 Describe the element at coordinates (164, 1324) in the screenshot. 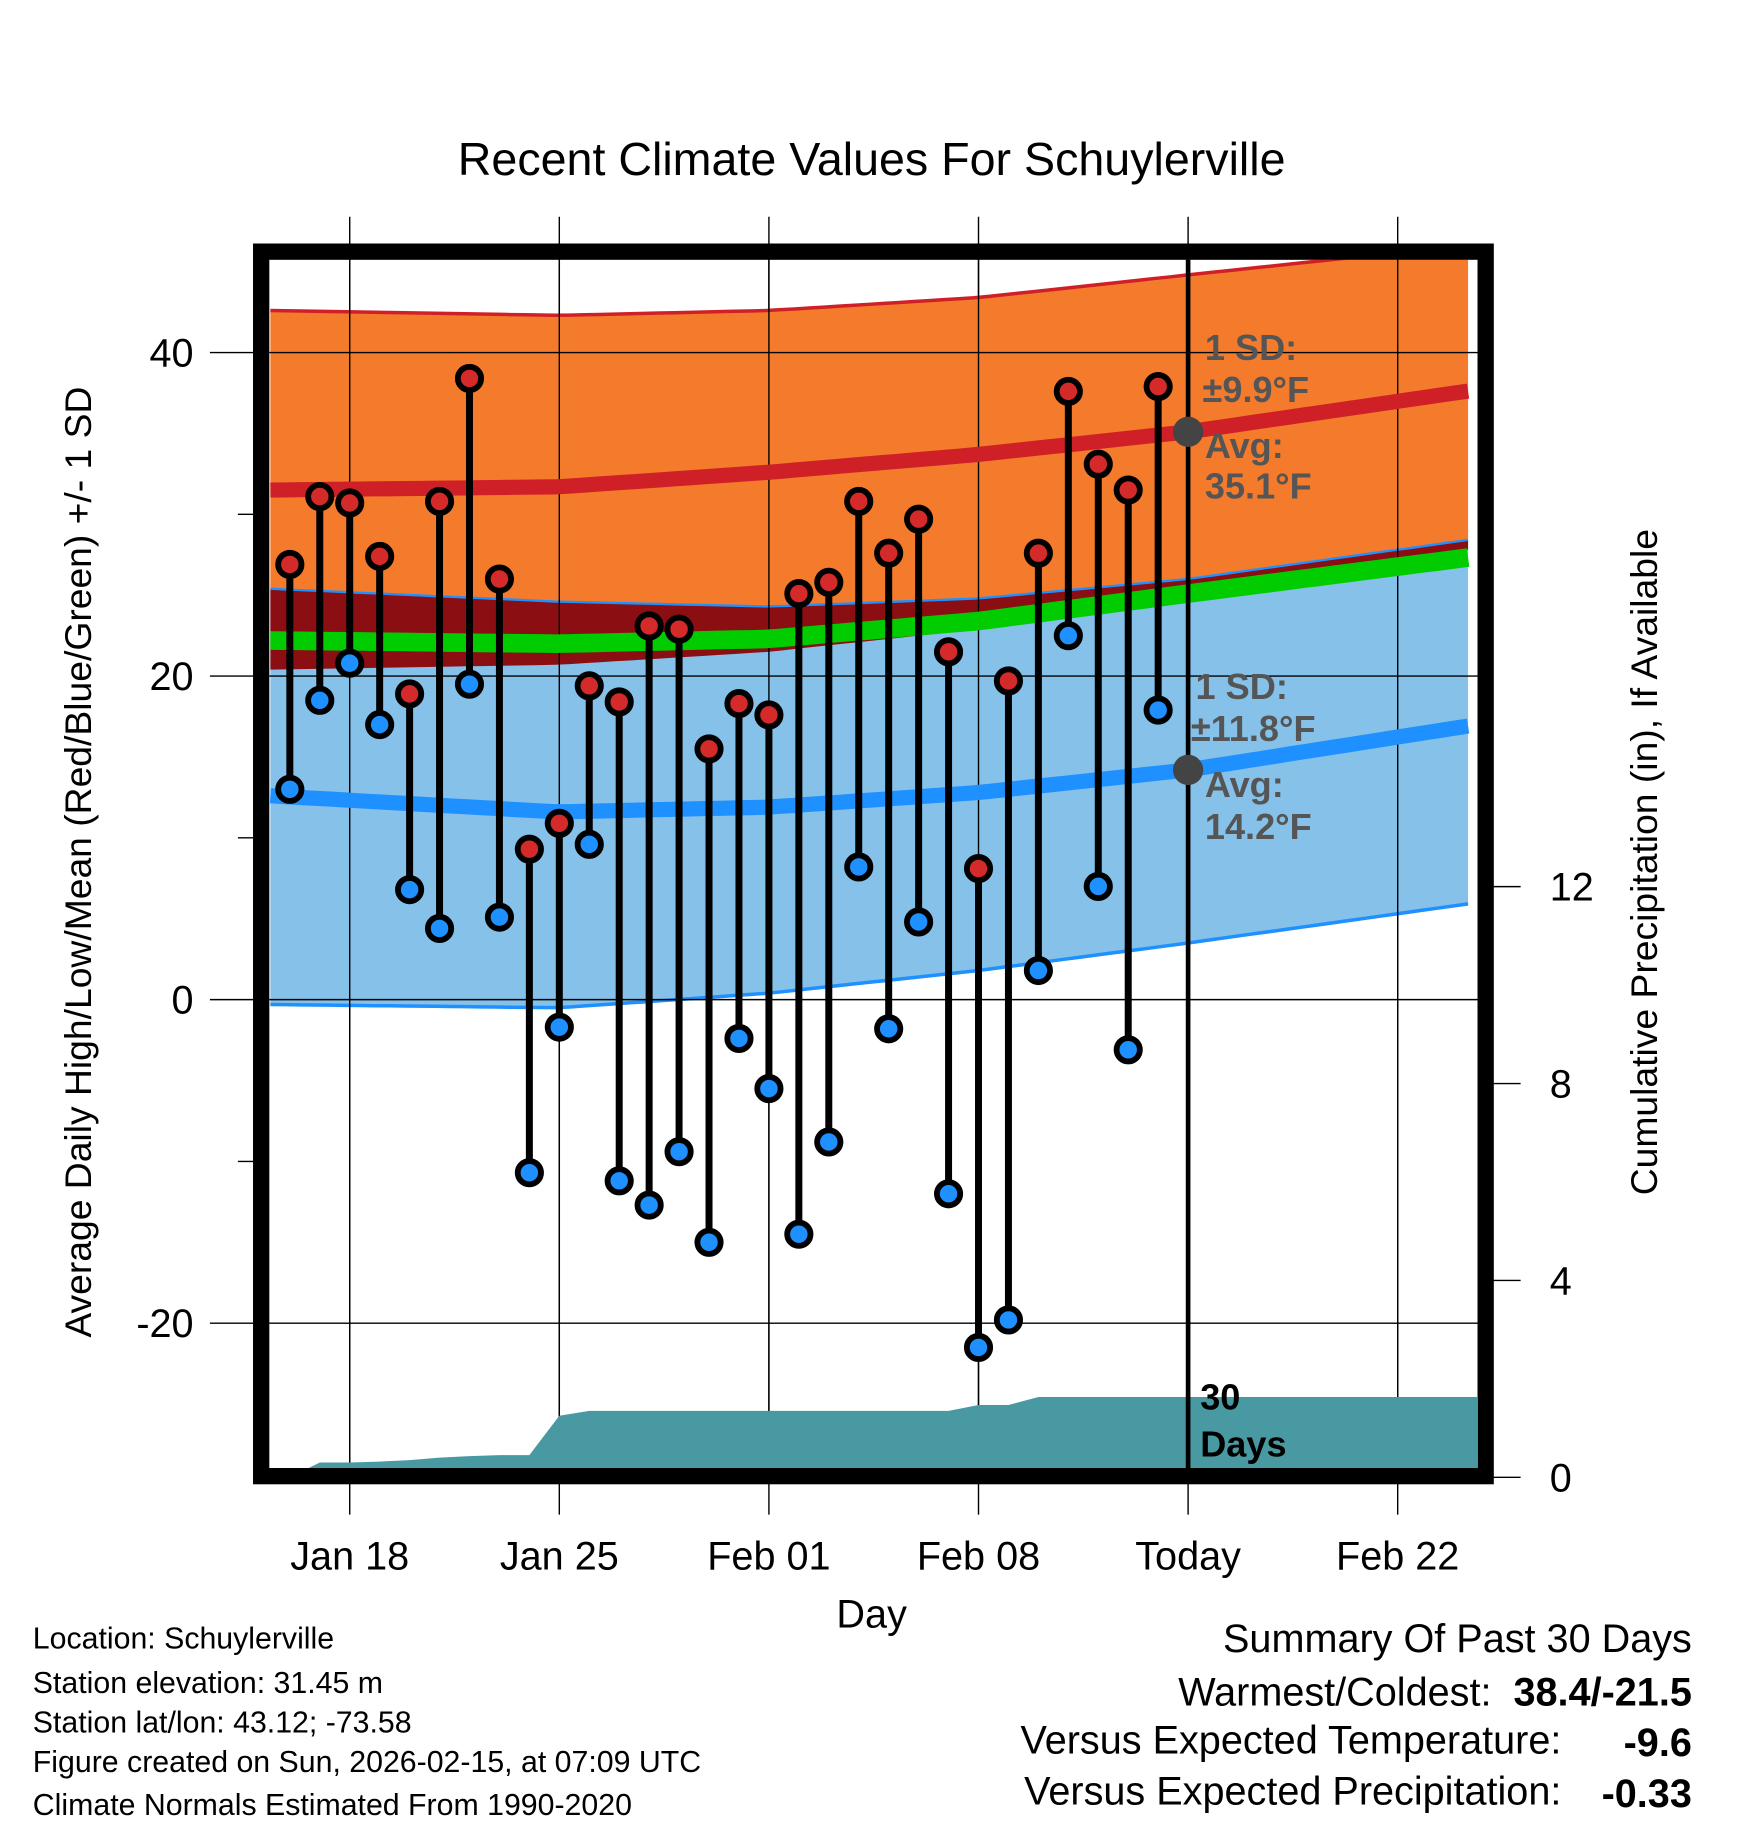

I see `y-tick-label: -20` at that location.